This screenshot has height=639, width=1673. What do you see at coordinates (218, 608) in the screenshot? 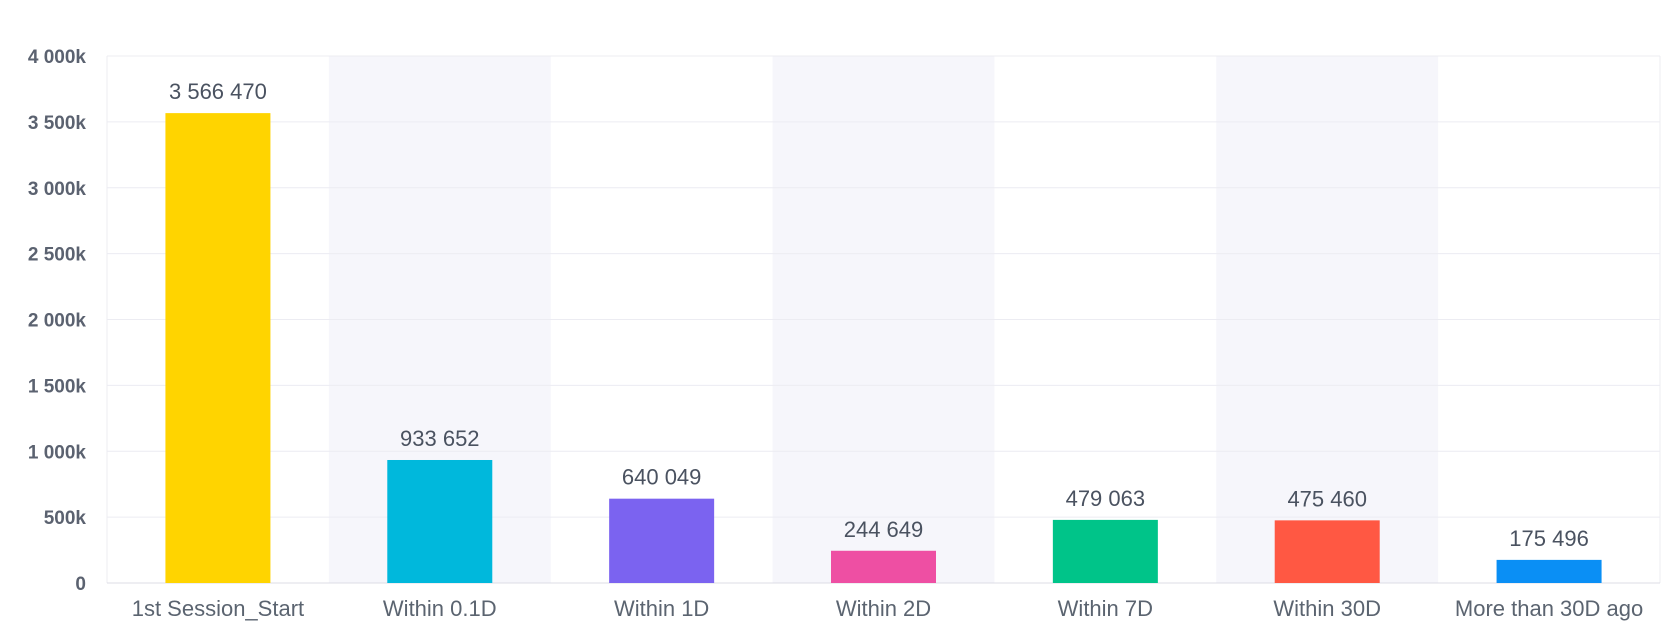
I see `x-tick-label: 1st Session_Start` at bounding box center [218, 608].